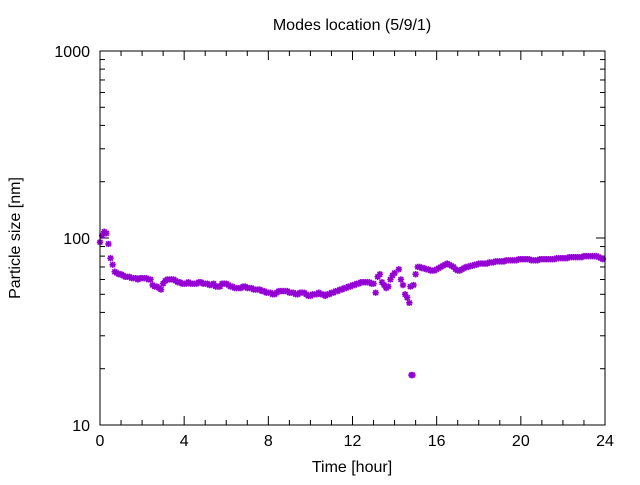  What do you see at coordinates (352, 25) in the screenshot?
I see `chart-title: Modes location (5/9/1)` at bounding box center [352, 25].